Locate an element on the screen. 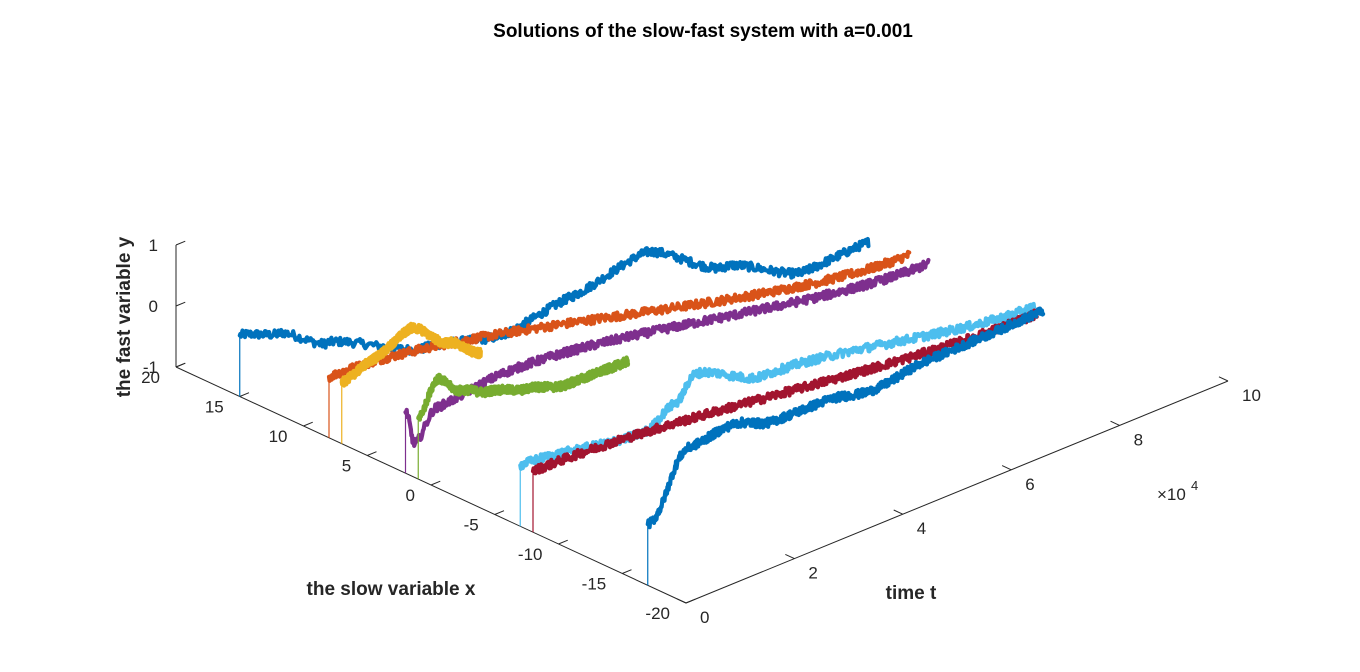 The height and width of the screenshot is (672, 1360). y-tick-label: 4 is located at coordinates (921, 528).